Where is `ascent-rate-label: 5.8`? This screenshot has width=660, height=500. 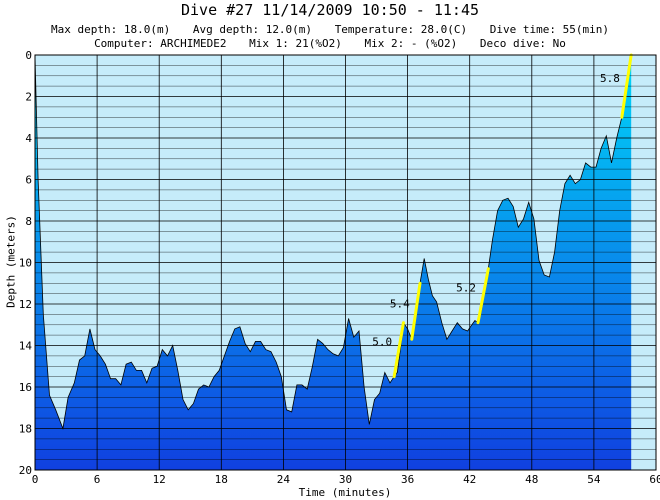 ascent-rate-label: 5.8 is located at coordinates (610, 78).